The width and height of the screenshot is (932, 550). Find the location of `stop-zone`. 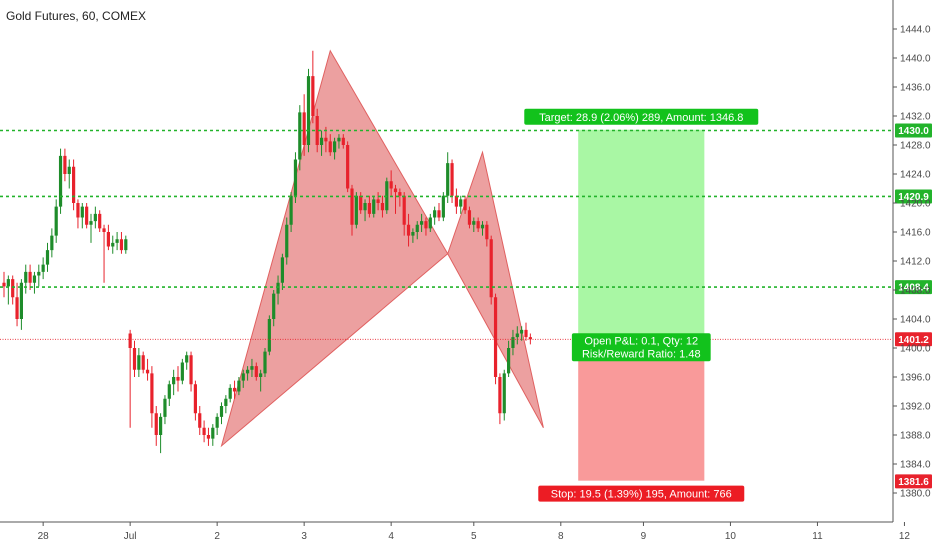

stop-zone is located at coordinates (641, 410).